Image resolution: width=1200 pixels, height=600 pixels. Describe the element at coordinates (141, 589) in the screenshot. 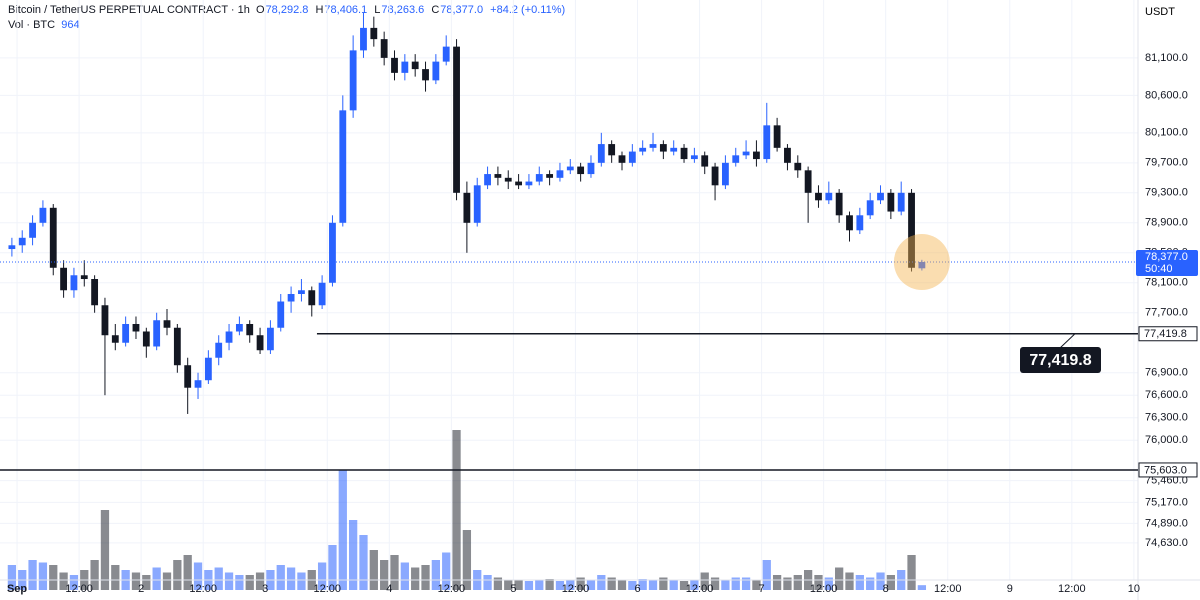

I see `x-tick-label: 2` at that location.